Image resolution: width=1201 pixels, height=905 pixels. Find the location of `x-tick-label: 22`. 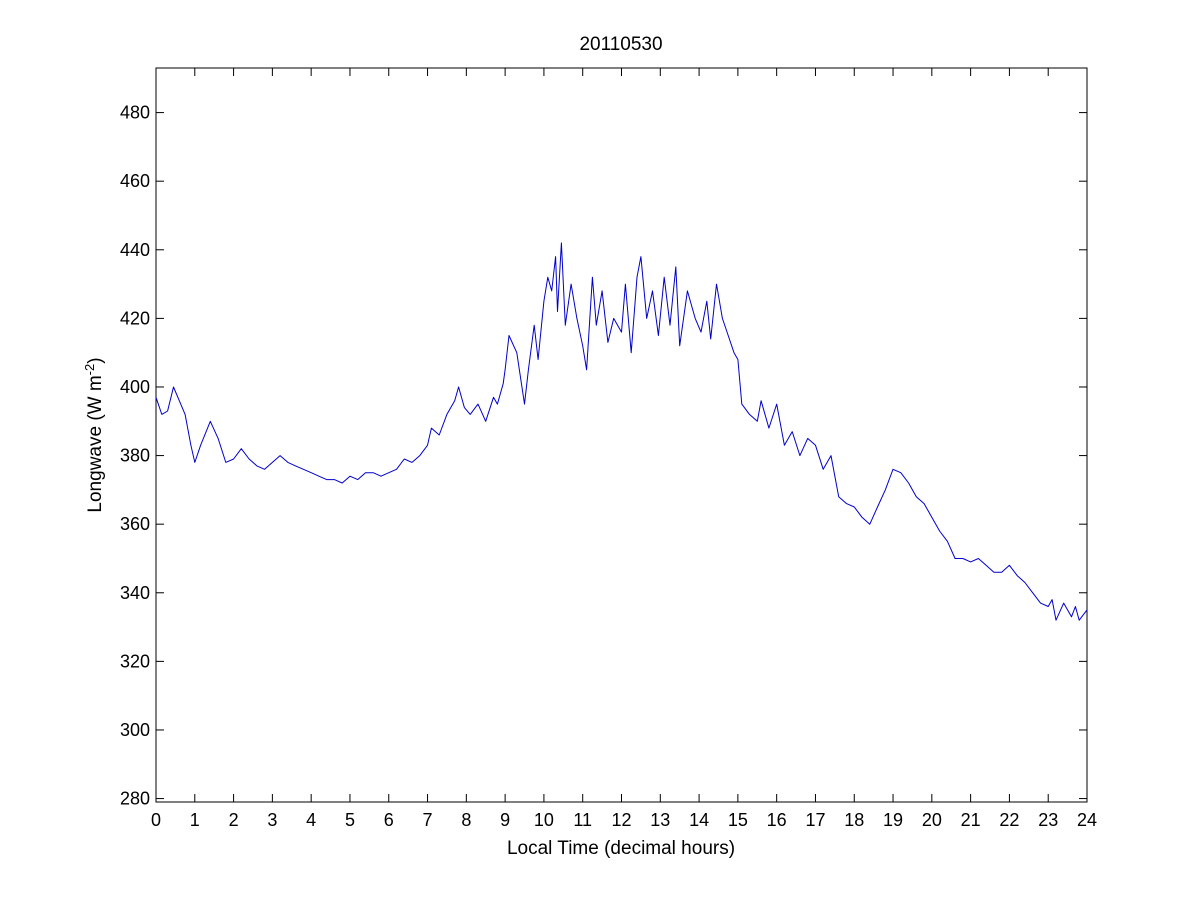

x-tick-label: 22 is located at coordinates (1009, 820).